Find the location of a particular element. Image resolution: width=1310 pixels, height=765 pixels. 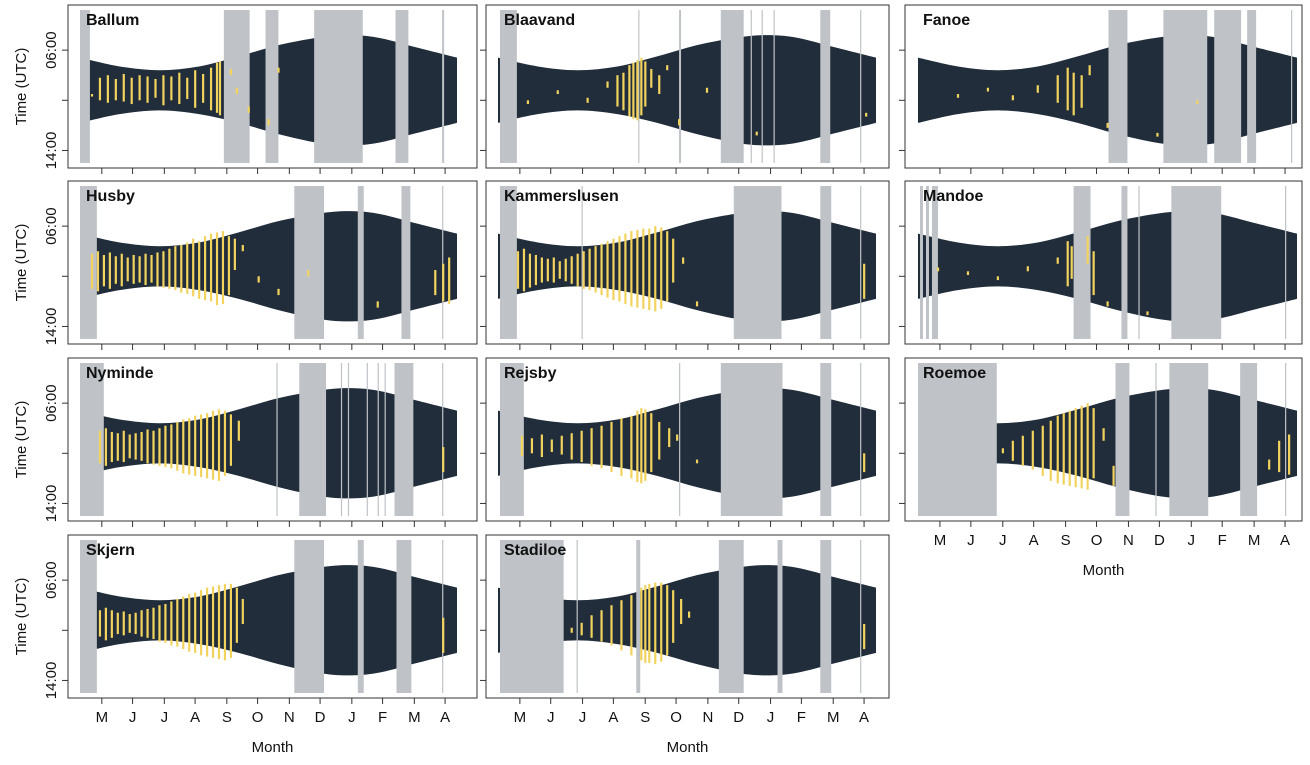

panel: Fanoe is located at coordinates (1101, 89).